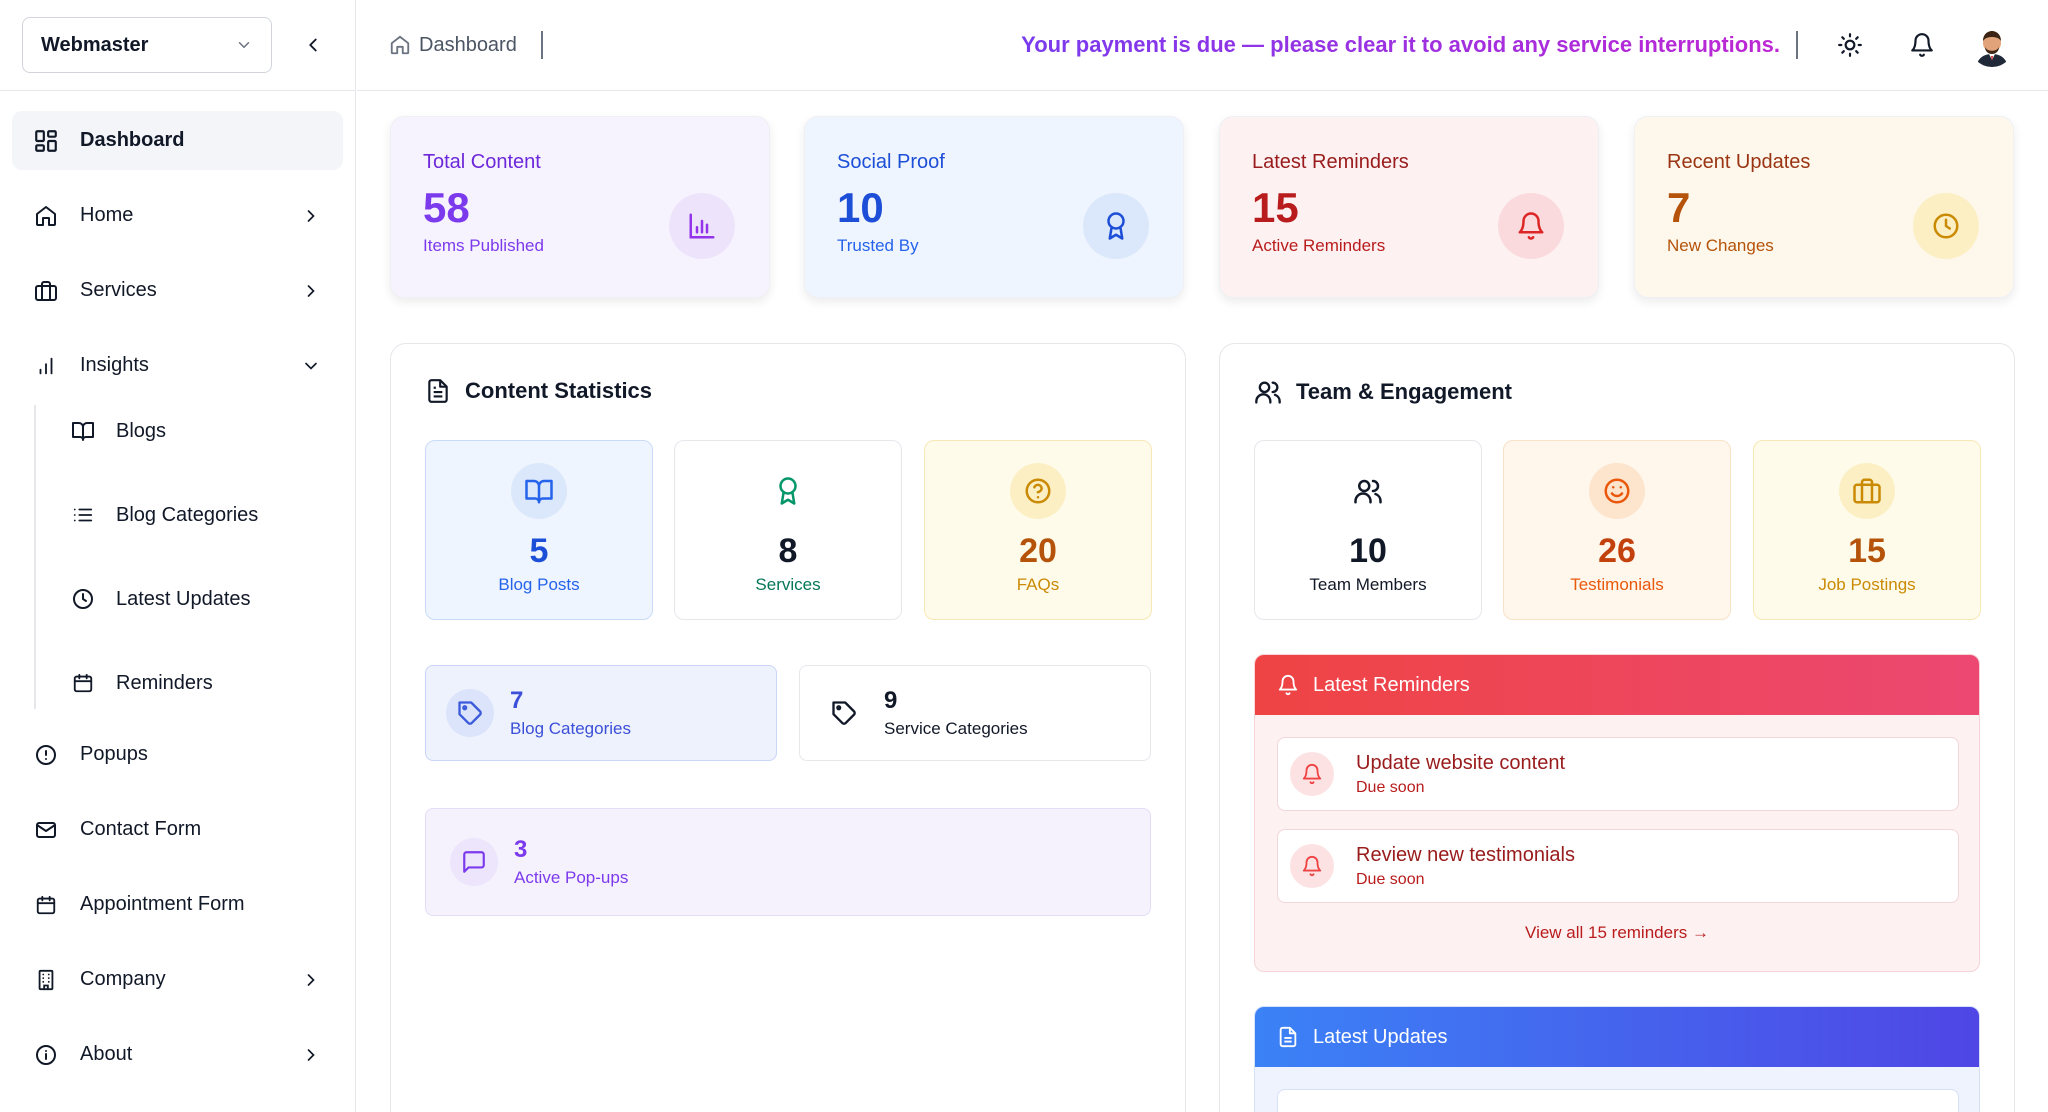 The height and width of the screenshot is (1112, 2048). What do you see at coordinates (580, 207) in the screenshot?
I see `stat-card-total-content: Total Content 58 Items Published` at bounding box center [580, 207].